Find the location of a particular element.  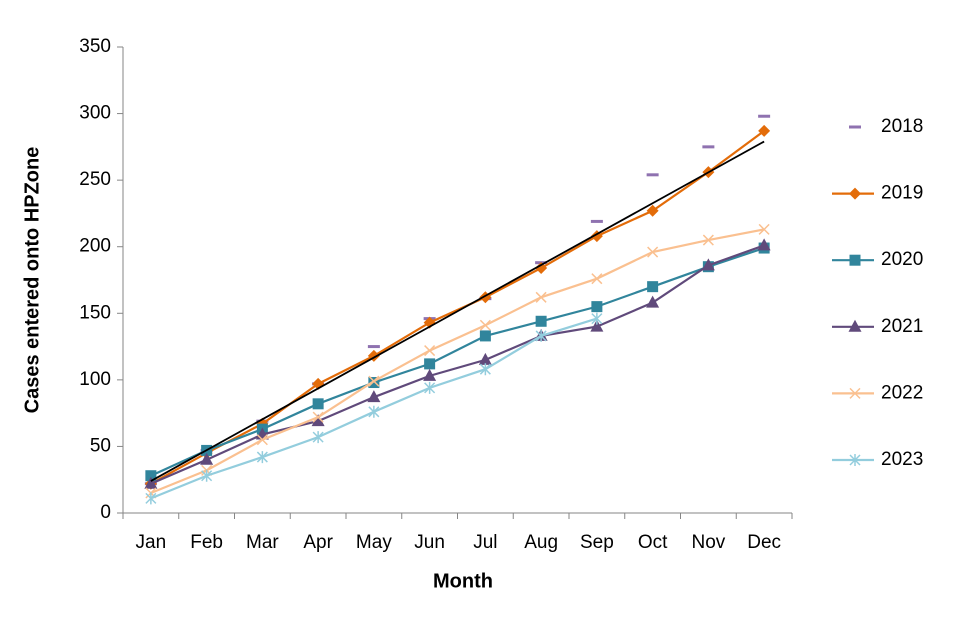

legend-label: 2022 is located at coordinates (902, 392).